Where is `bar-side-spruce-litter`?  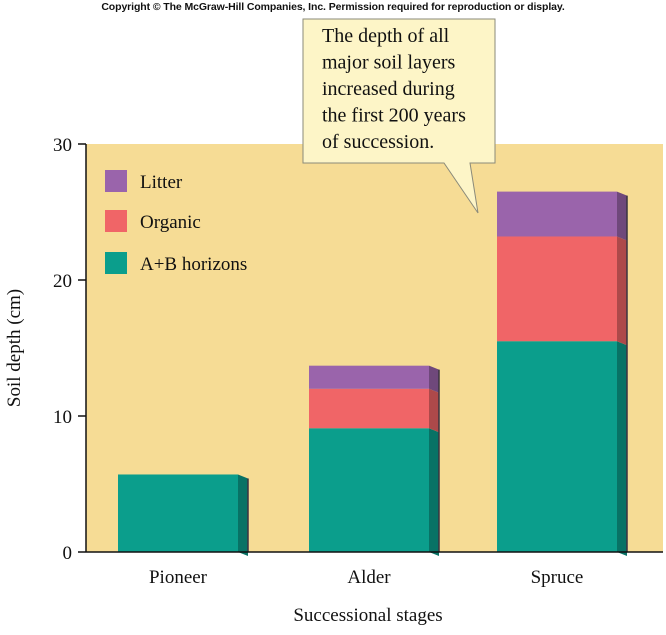
bar-side-spruce-litter is located at coordinates (622, 216).